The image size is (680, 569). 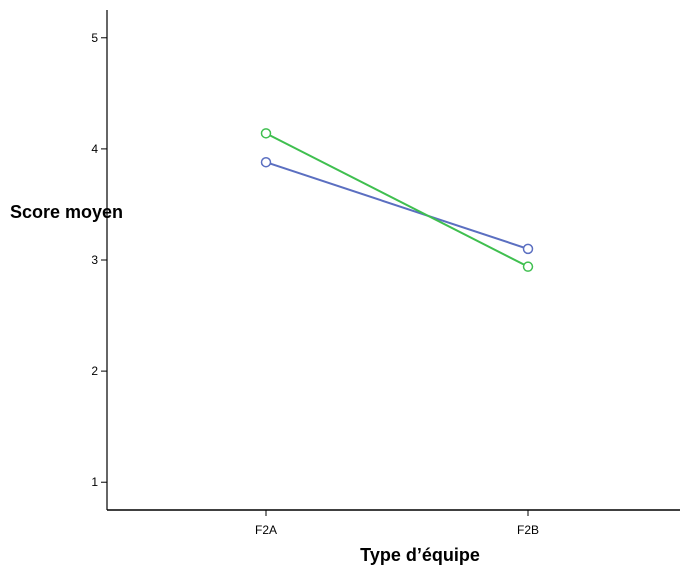 I want to click on plot-area, so click(x=397, y=200).